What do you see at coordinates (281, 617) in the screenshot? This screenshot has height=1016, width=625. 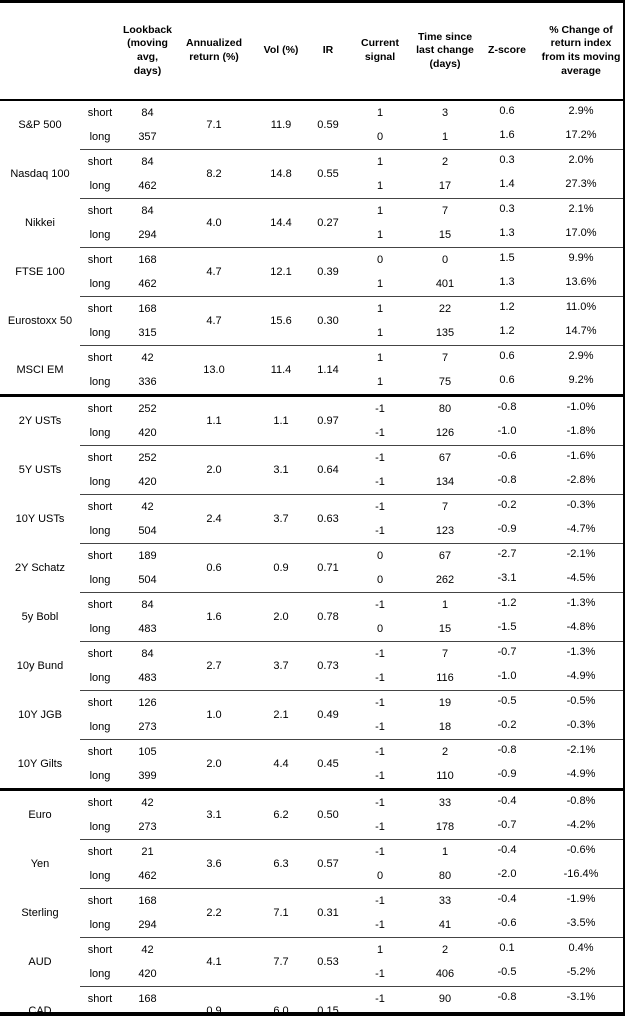 I see `vol-value: 2.0` at bounding box center [281, 617].